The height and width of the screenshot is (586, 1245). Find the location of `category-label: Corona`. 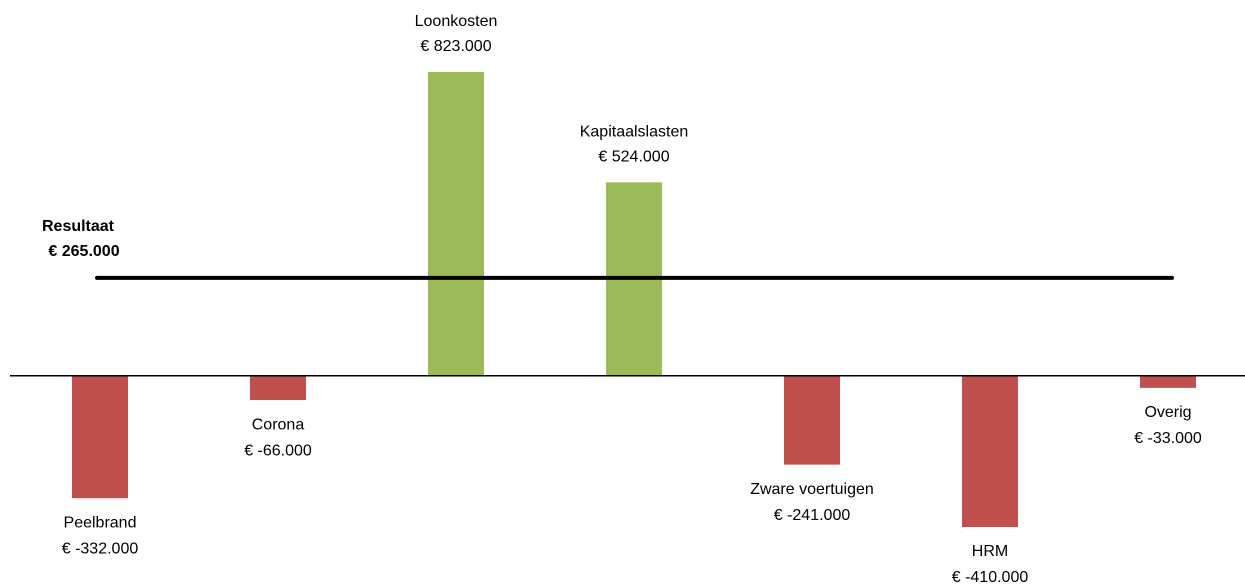

category-label: Corona is located at coordinates (278, 424).